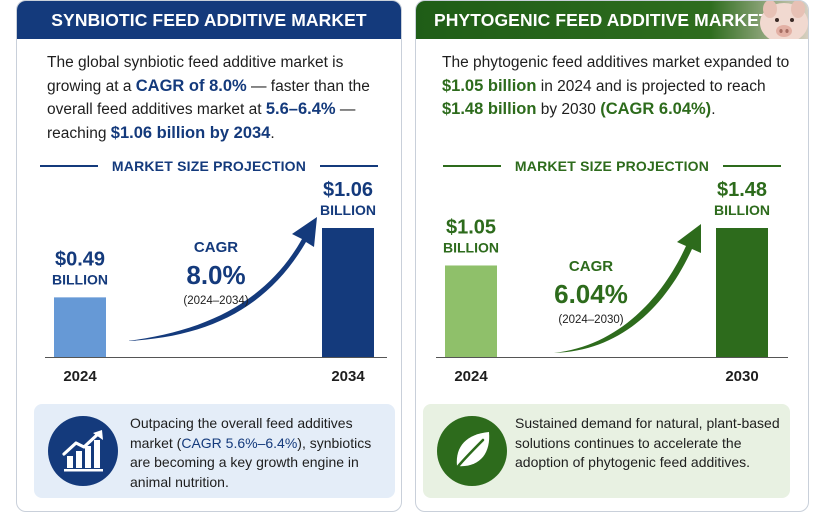  I want to click on callout-highlight: CAGR 5.6%–6.4%, so click(239, 442).